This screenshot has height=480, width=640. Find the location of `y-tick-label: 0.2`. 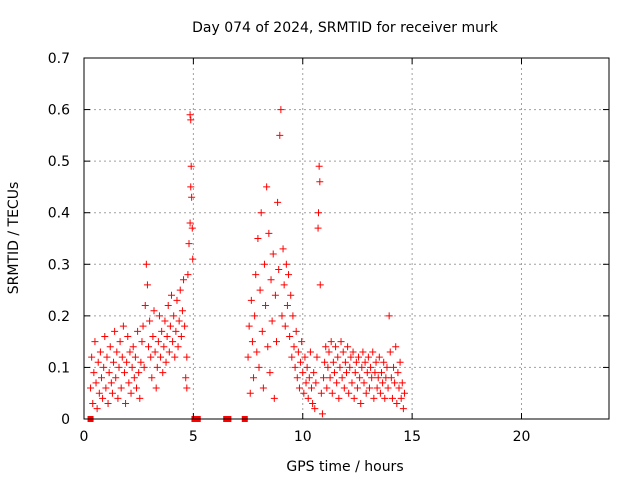

y-tick-label: 0.2 is located at coordinates (59, 317).